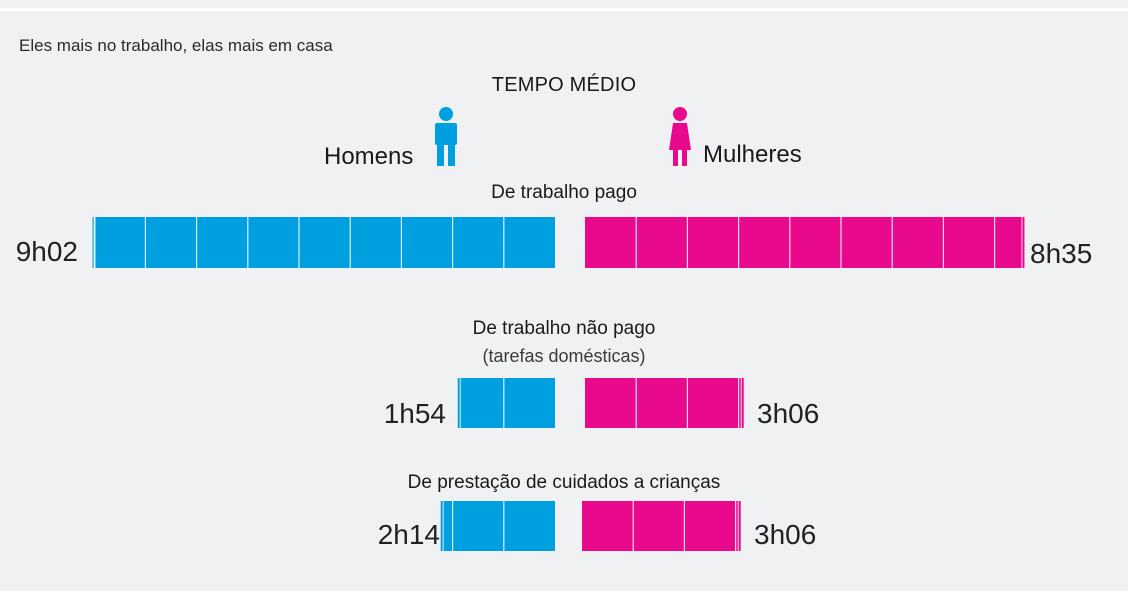  I want to click on woman-icon, so click(680, 136).